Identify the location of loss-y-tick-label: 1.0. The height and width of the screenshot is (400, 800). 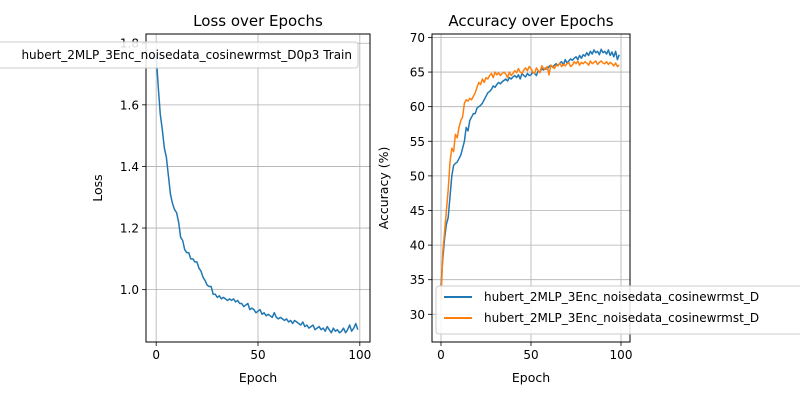
(129, 290).